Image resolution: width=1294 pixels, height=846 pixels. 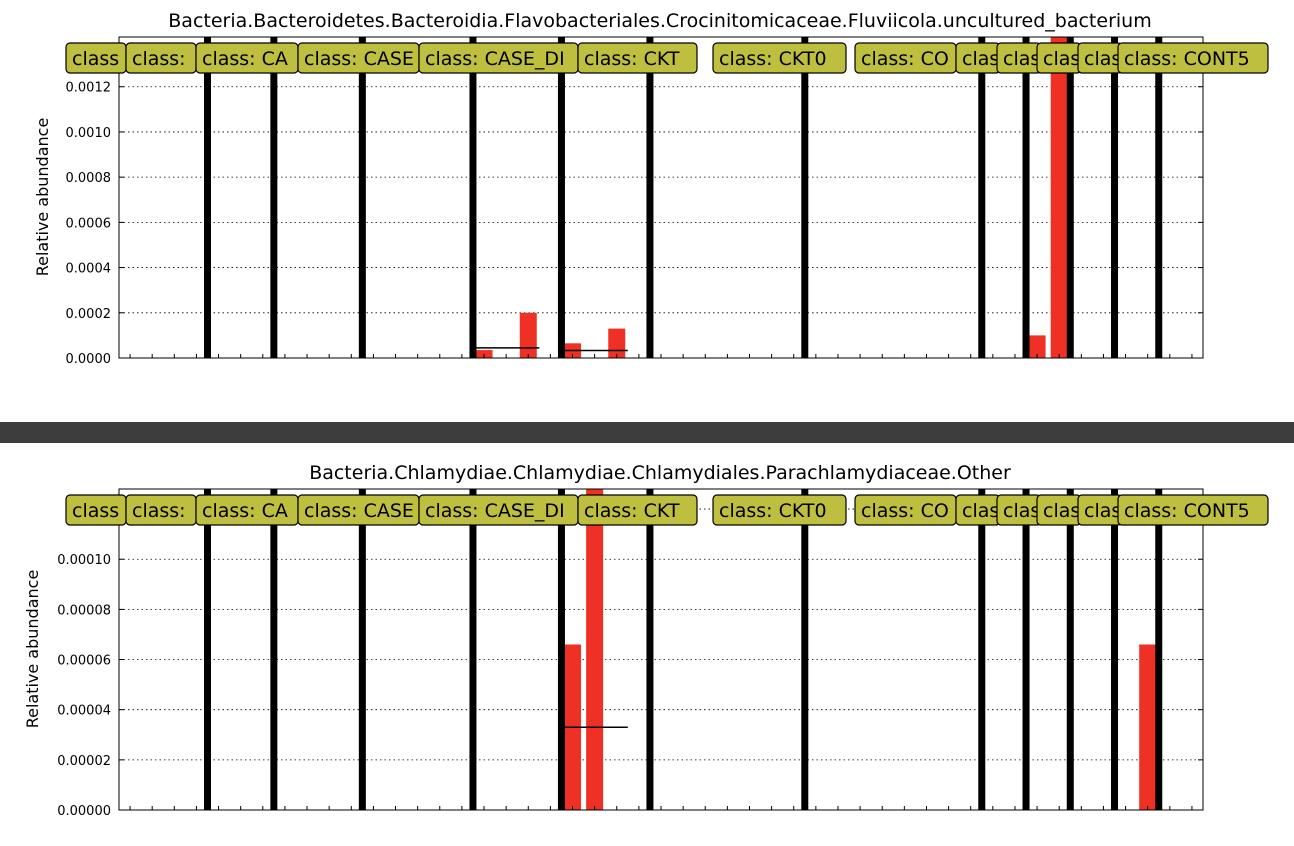 I want to click on y-tick-label: 0.0002, so click(x=89, y=314).